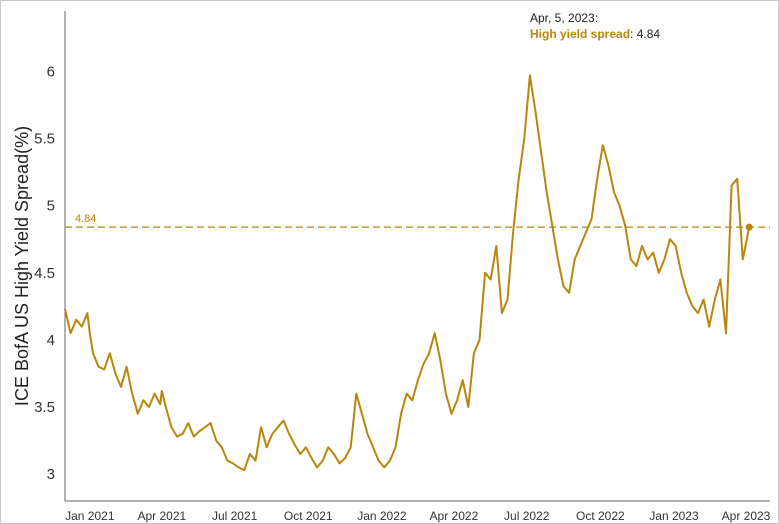  I want to click on tooltip-series-label: High yield spread, so click(580, 34).